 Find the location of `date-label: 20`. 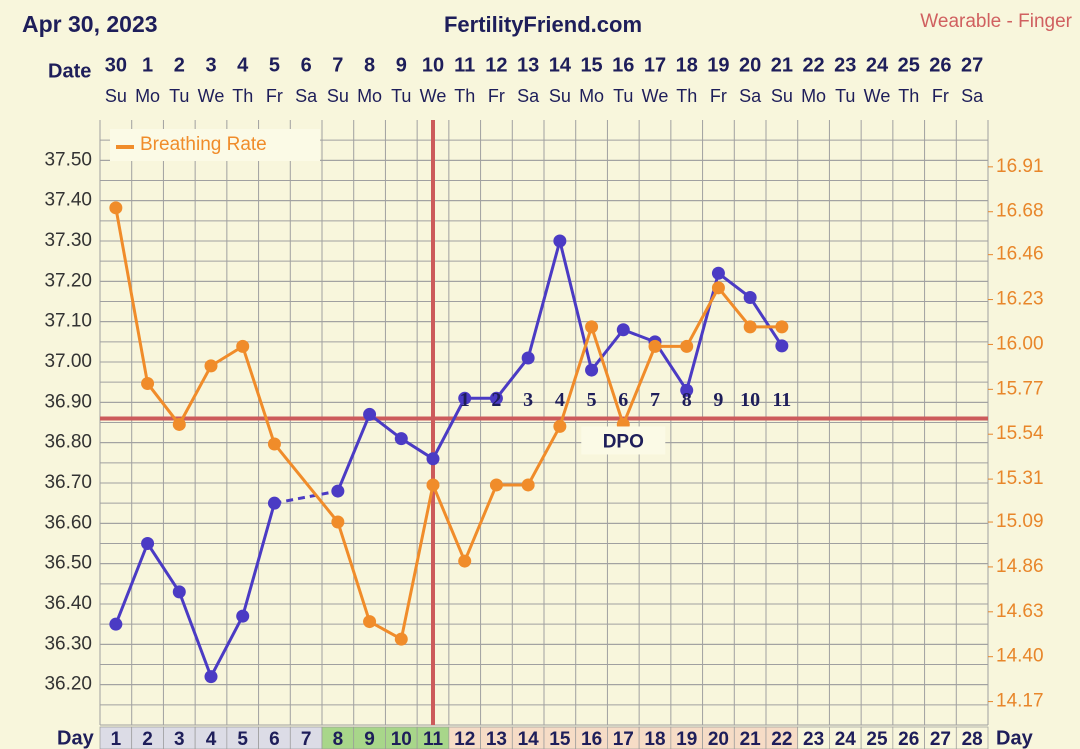

date-label: 20 is located at coordinates (750, 65).